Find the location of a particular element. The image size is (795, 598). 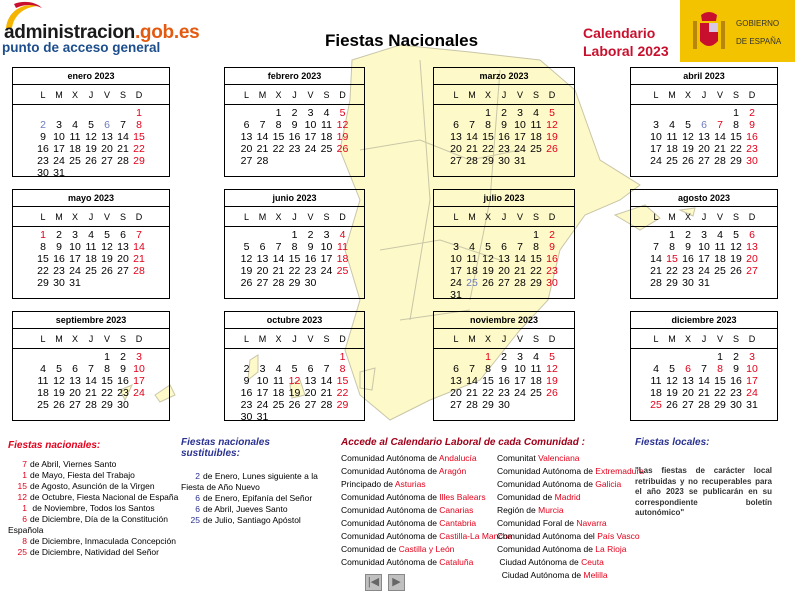

day-cell: 5 is located at coordinates (294, 369).